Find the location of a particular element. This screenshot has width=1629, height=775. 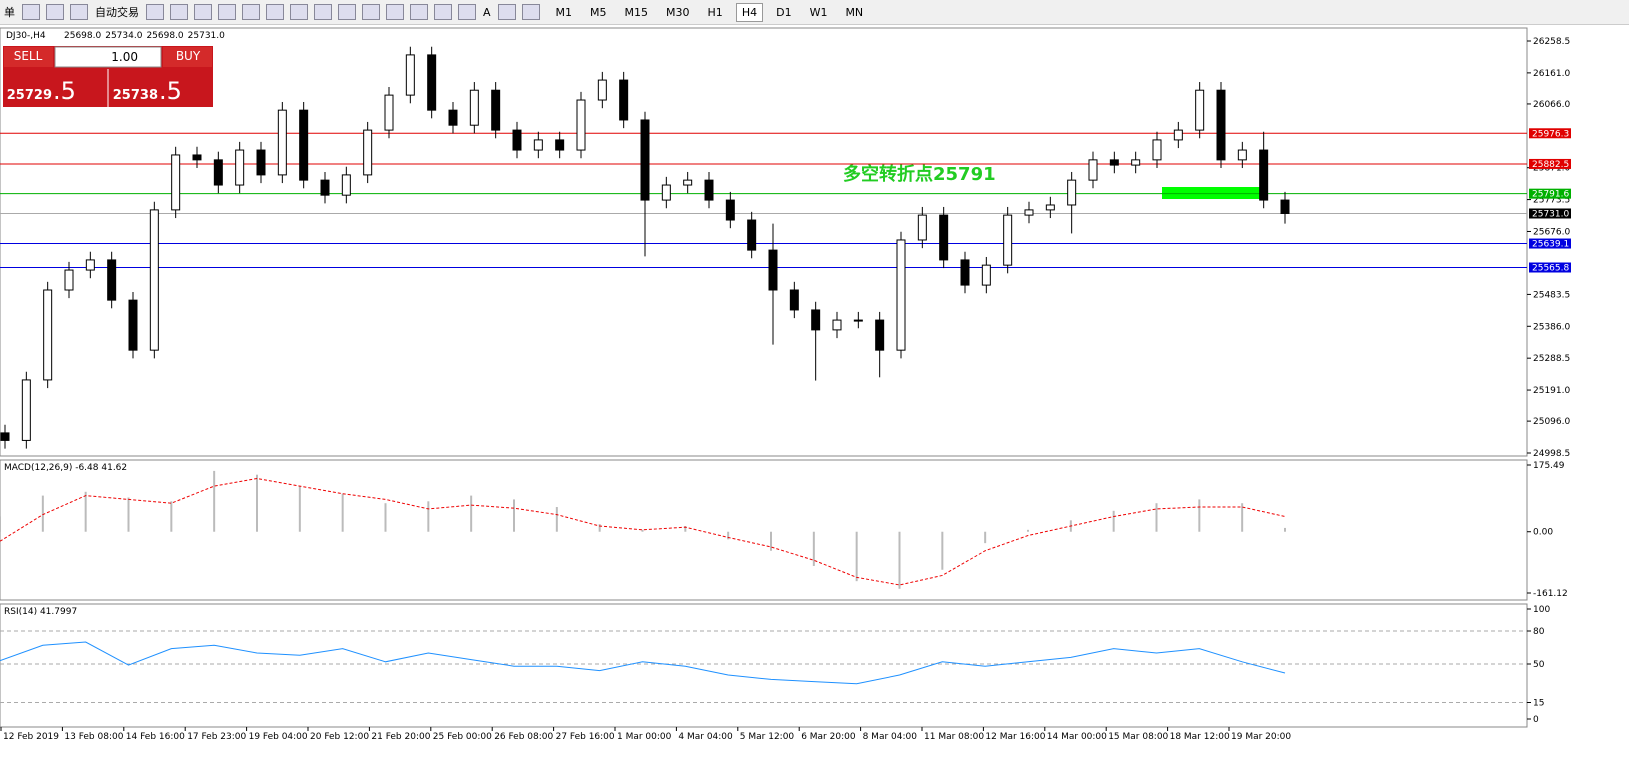

bid-big: 25729 is located at coordinates (29, 95).